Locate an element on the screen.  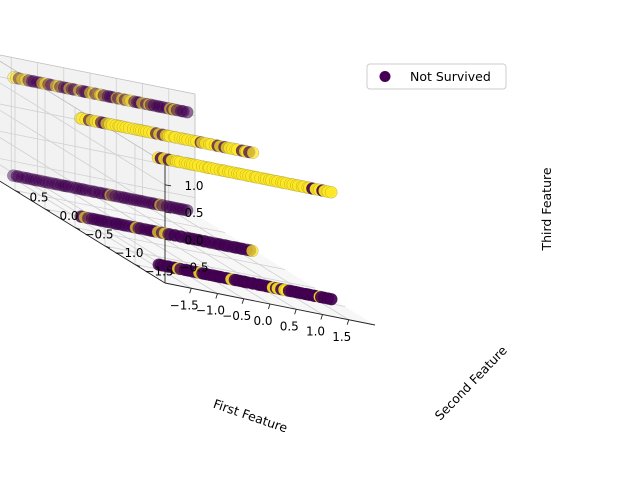
y-tick-label: −1.5 is located at coordinates (158, 272).